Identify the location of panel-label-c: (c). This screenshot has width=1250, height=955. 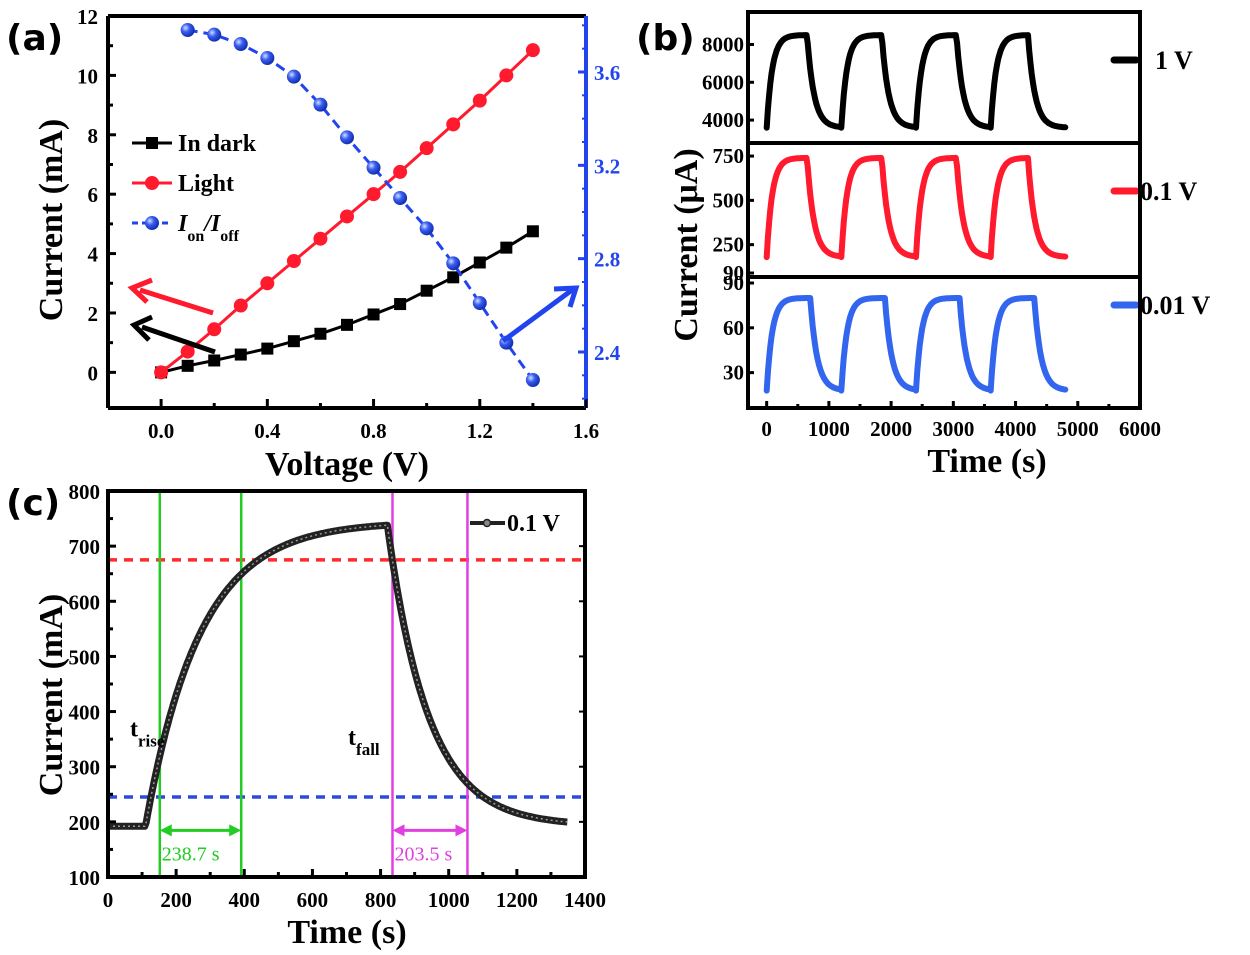
(33, 503).